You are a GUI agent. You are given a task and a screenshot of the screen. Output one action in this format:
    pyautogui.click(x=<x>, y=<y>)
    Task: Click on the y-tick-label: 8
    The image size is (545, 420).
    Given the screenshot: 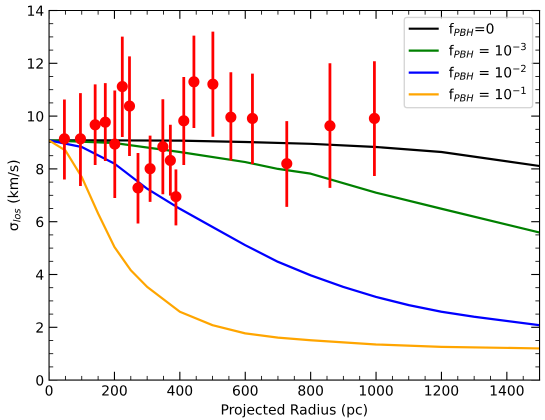 What is the action you would take?
    pyautogui.click(x=40, y=169)
    